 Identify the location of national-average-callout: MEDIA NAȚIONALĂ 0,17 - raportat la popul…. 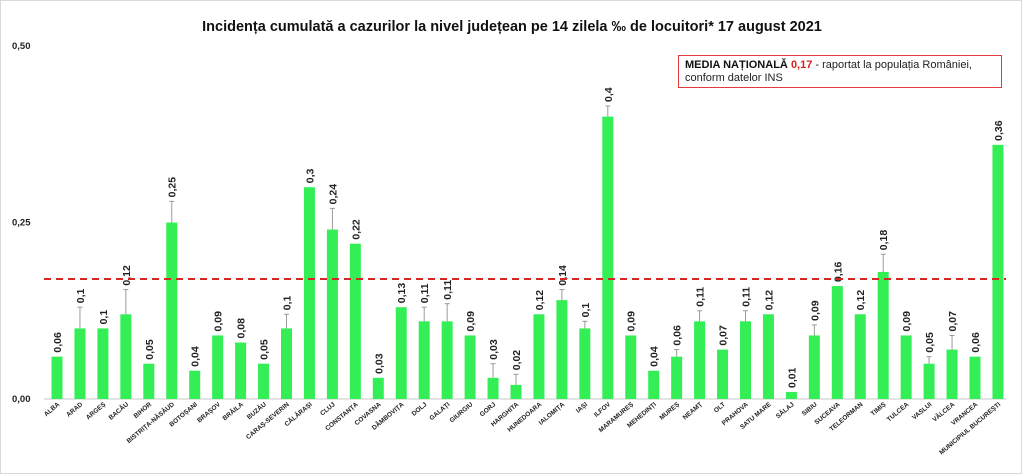
(840, 71).